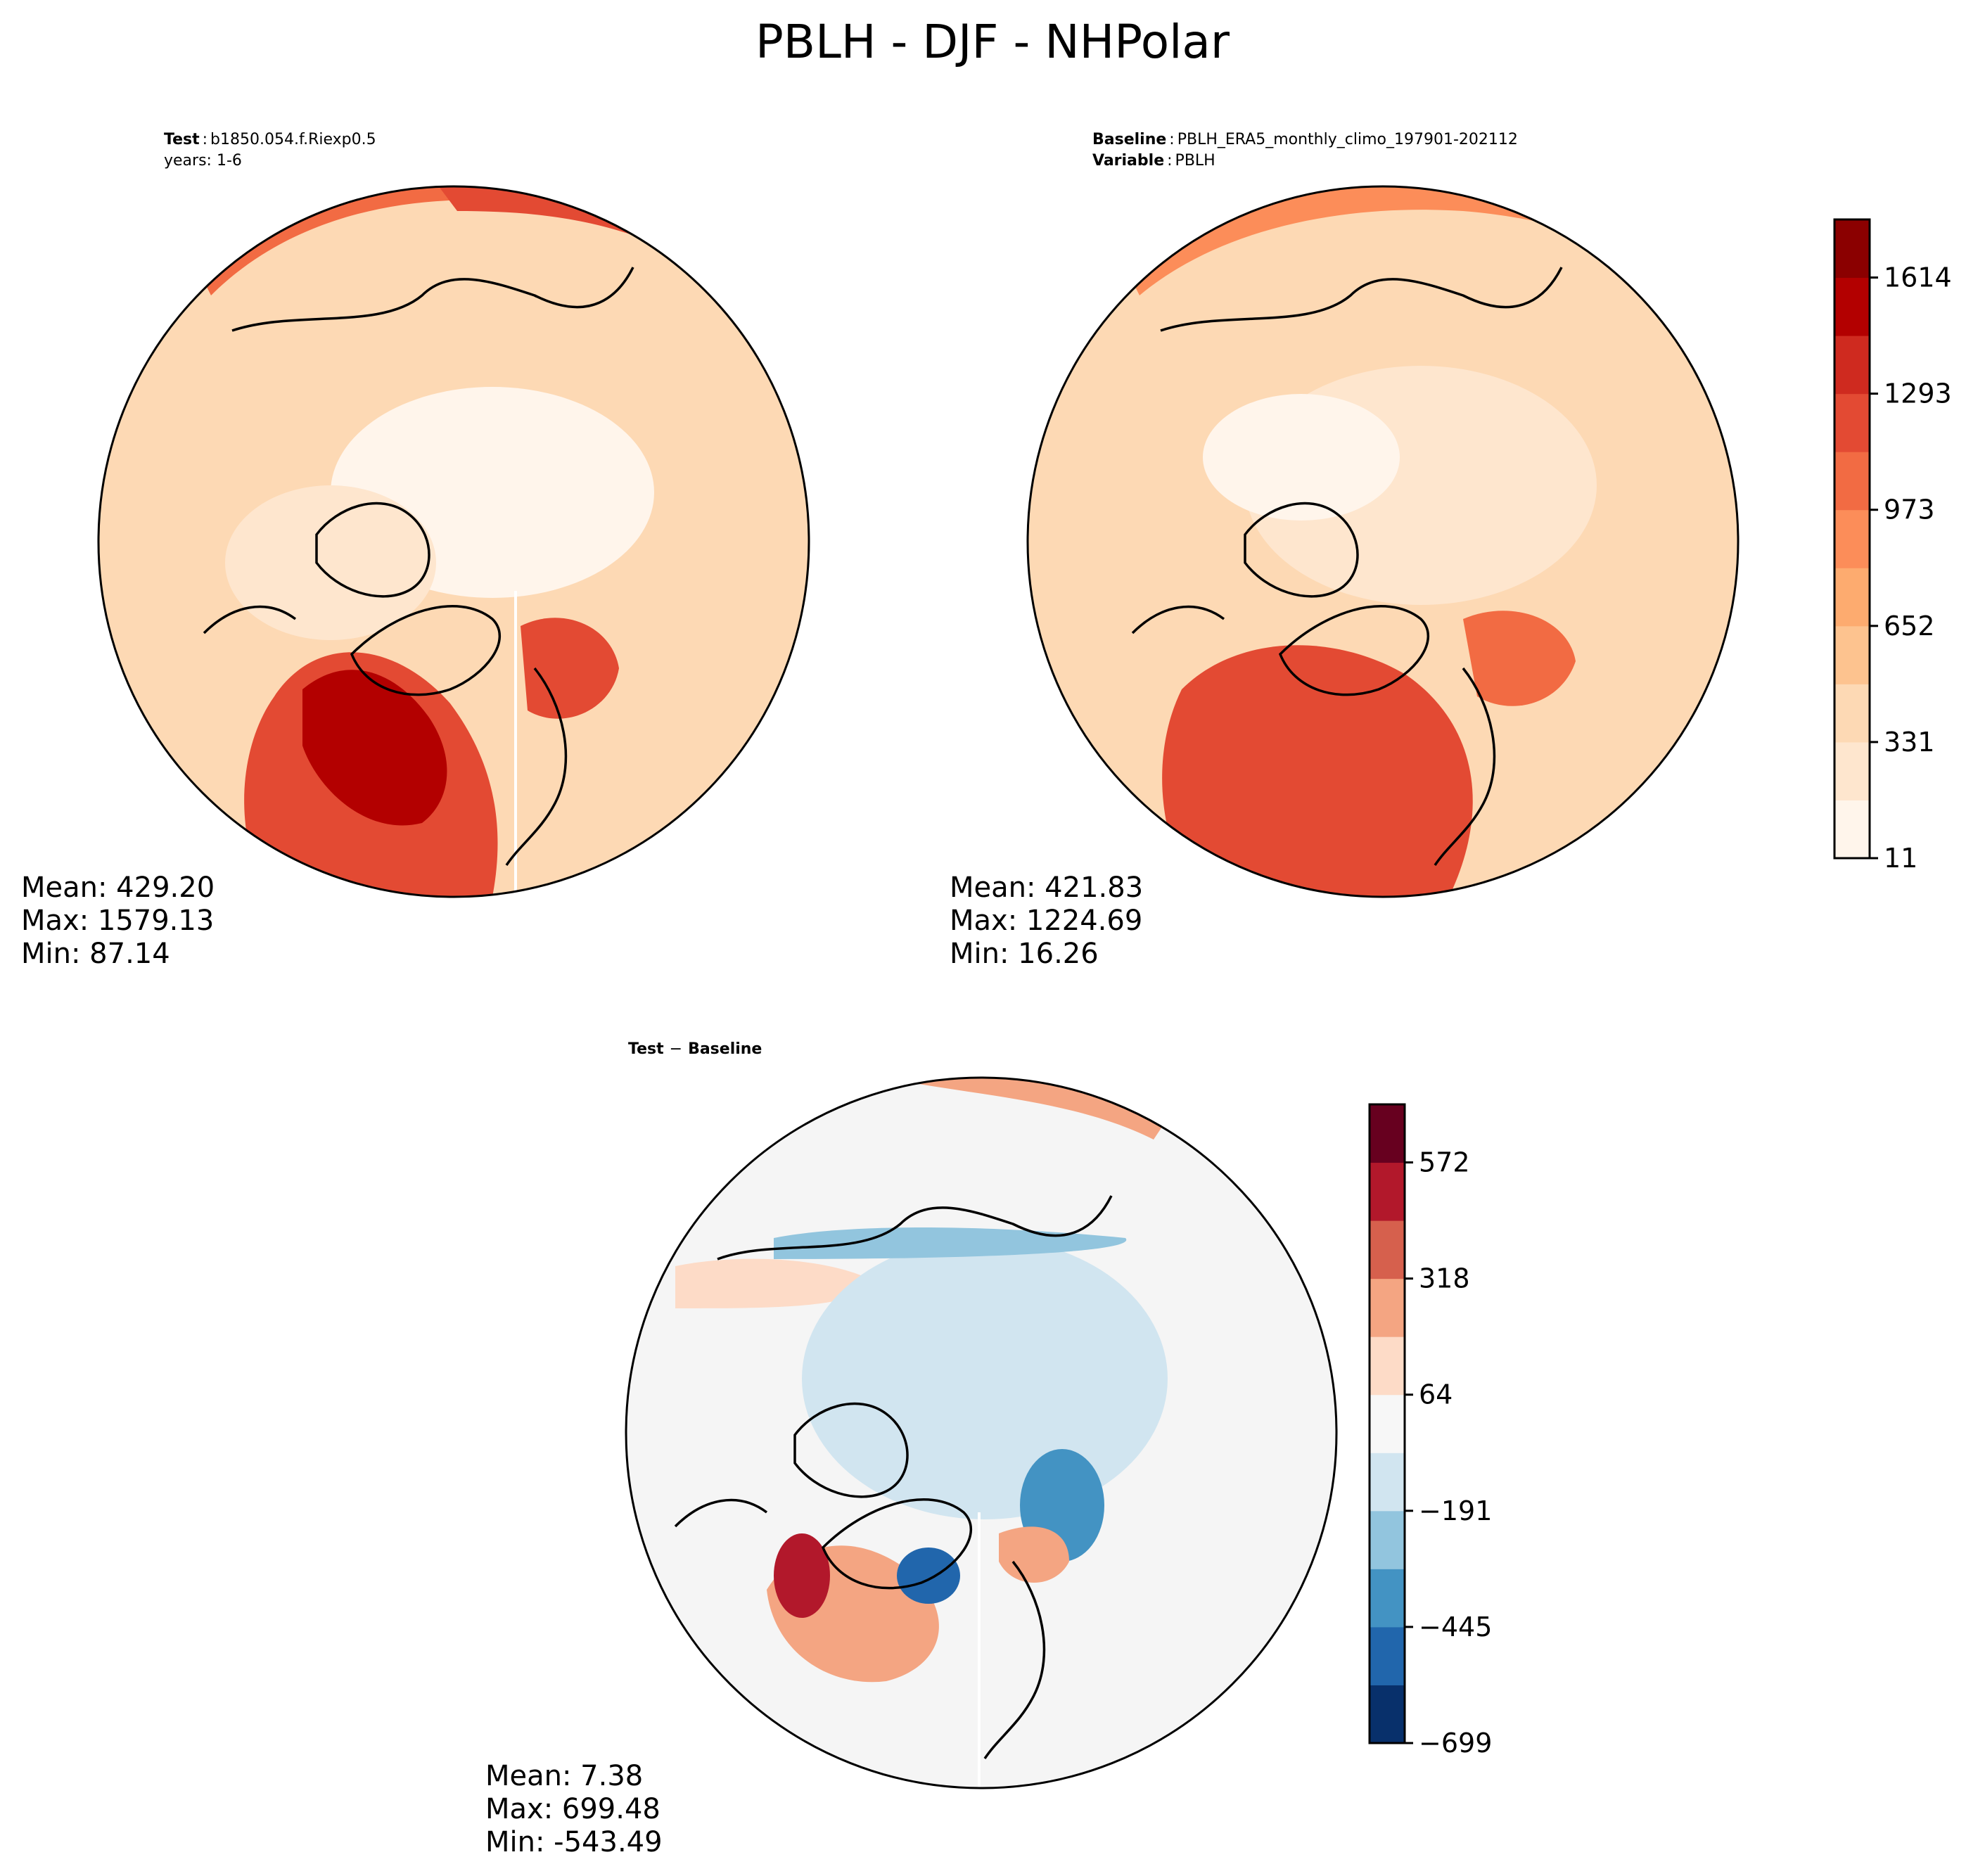  What do you see at coordinates (426, 650) in the screenshot?
I see `test-coastline-greenland` at bounding box center [426, 650].